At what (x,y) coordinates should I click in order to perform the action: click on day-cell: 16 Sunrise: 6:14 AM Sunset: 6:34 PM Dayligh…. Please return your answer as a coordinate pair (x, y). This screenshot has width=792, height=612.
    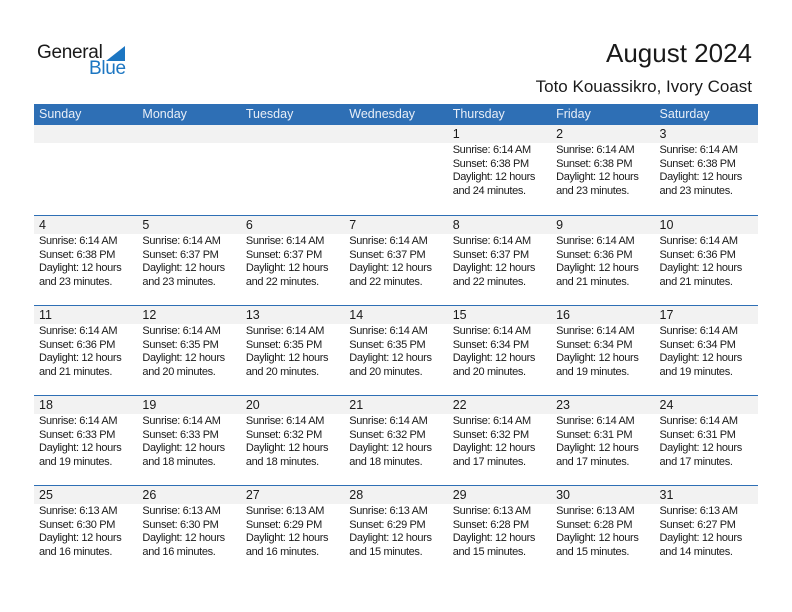
    Looking at the image, I should click on (603, 350).